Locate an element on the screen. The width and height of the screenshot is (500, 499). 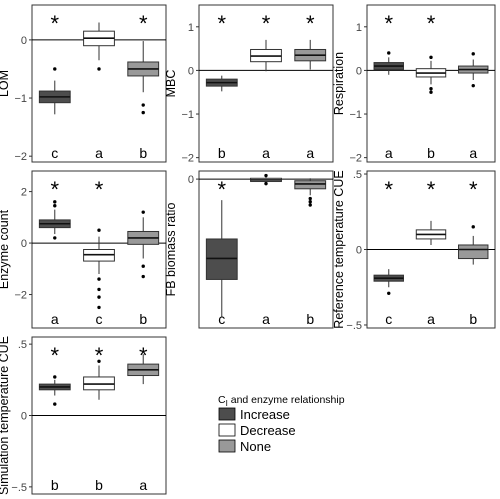
panel-2: −2 −1 0 1 MBC * b * a * a is located at coordinates (249, 84).